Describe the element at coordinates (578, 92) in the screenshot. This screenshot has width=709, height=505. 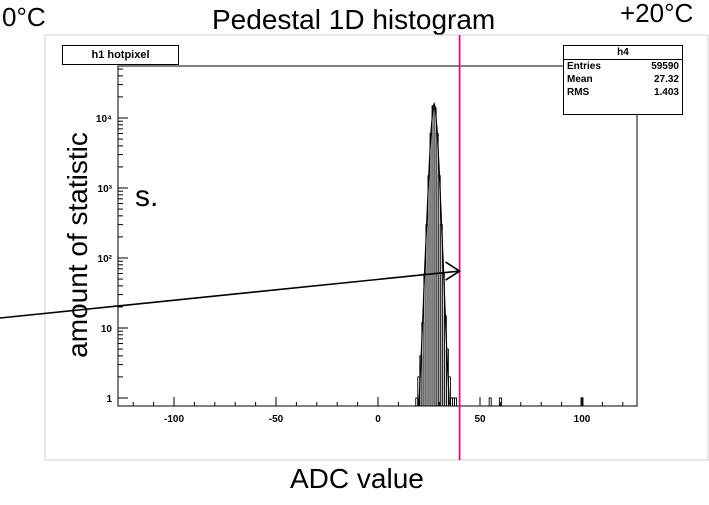
I see `stats-label: RMS` at that location.